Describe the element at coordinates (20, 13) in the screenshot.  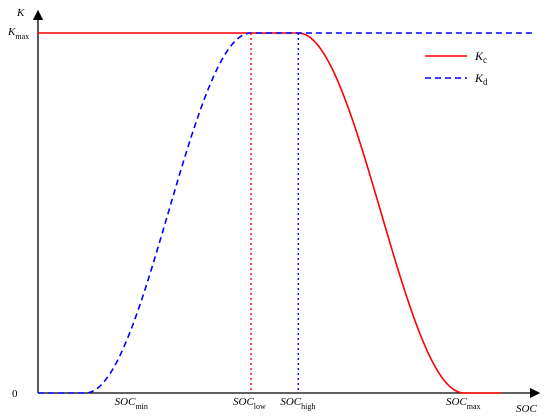
I see `y-axis-label: K` at that location.